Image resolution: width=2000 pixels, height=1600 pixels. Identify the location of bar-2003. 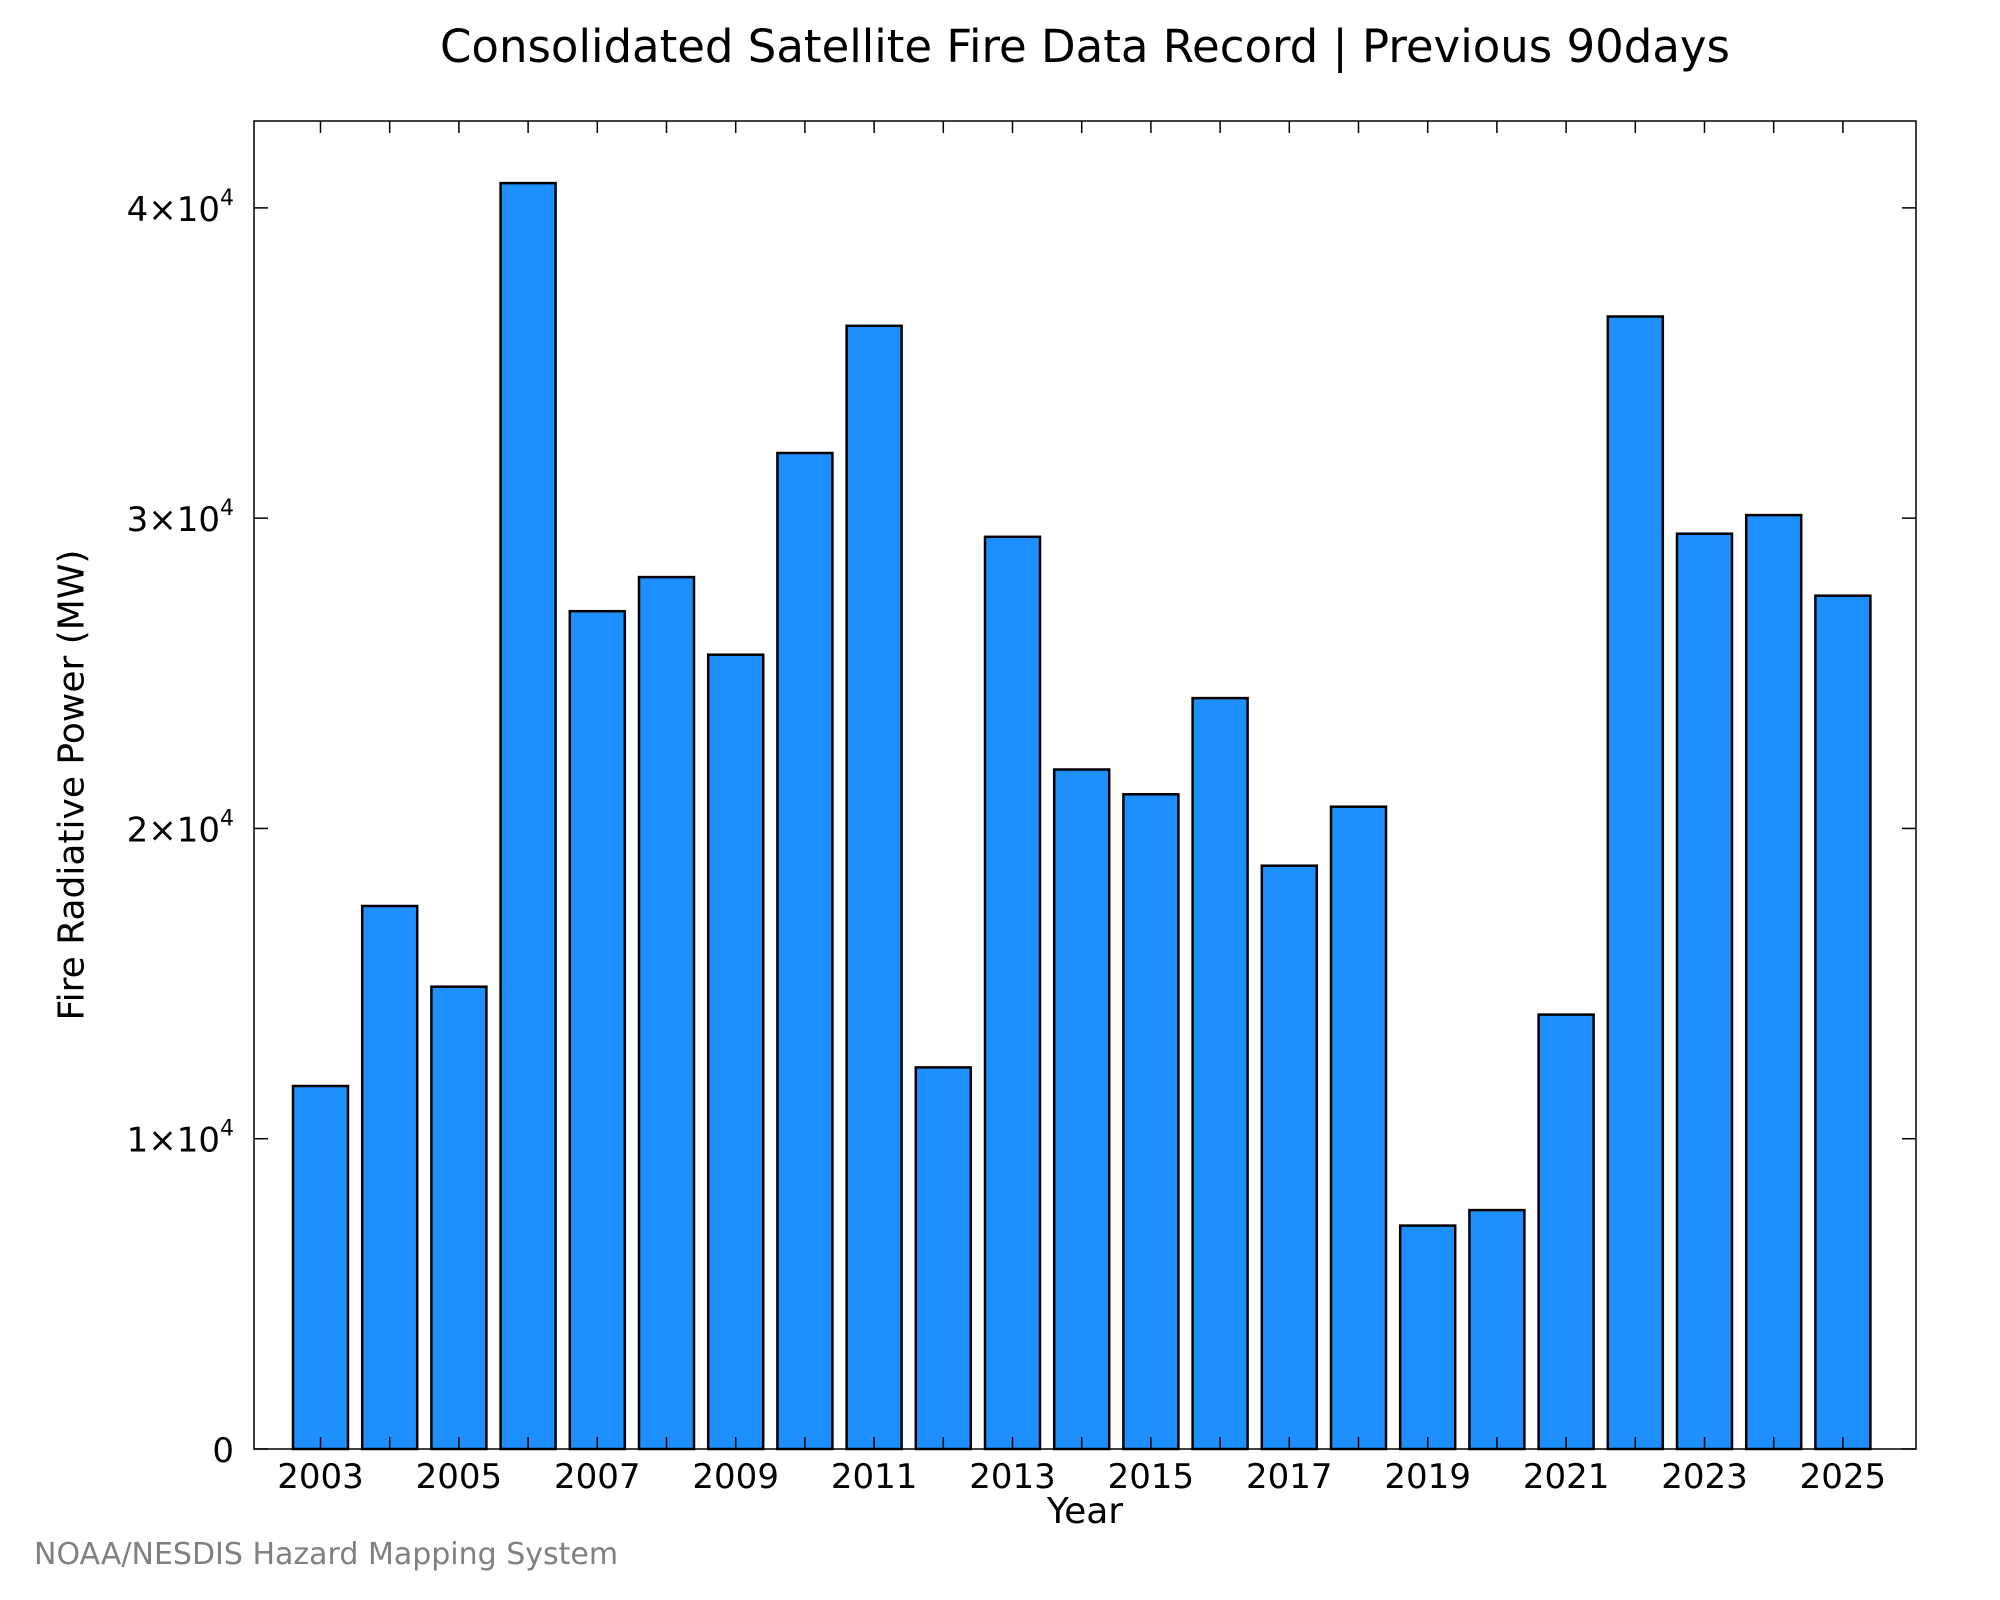
(320, 1267).